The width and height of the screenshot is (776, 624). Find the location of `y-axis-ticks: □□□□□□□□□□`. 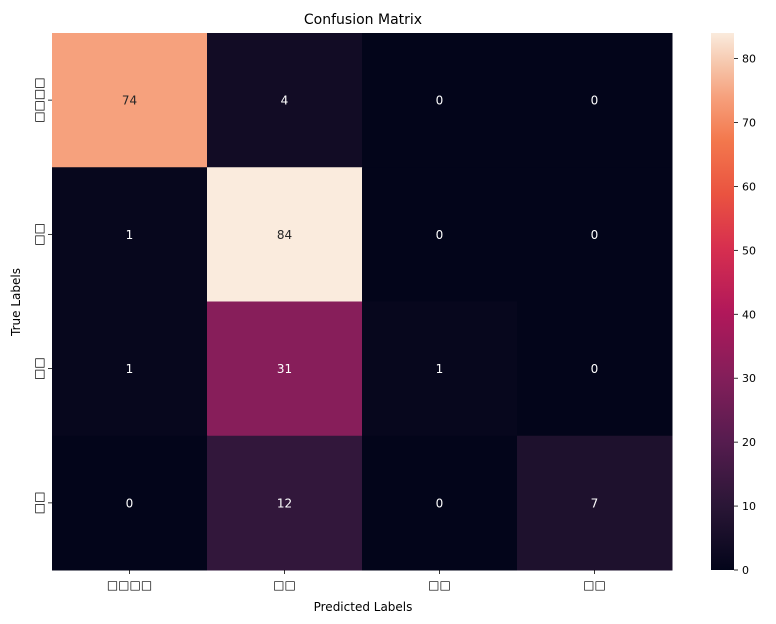

y-axis-ticks: □□□□□□□□□□ is located at coordinates (42, 295).